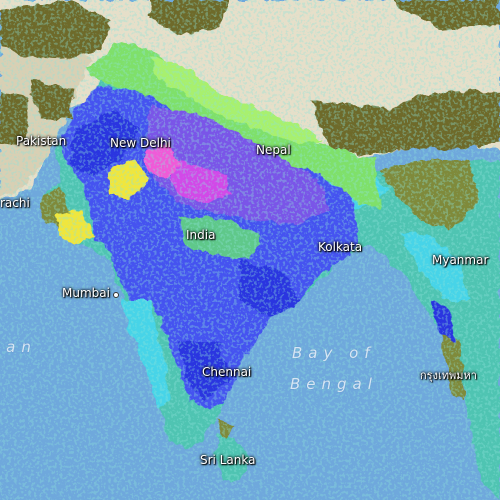 The image size is (500, 500). What do you see at coordinates (334, 384) in the screenshot?
I see `label-bay-line2: Bengal` at bounding box center [334, 384].